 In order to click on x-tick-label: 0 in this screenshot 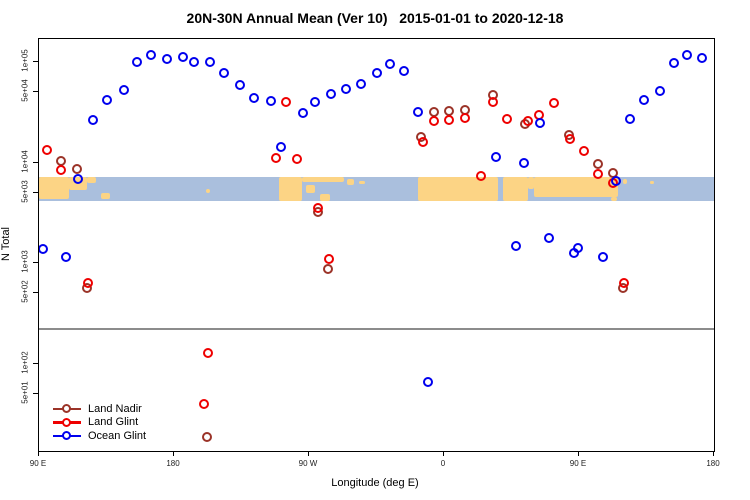, I will do `click(443, 463)`.